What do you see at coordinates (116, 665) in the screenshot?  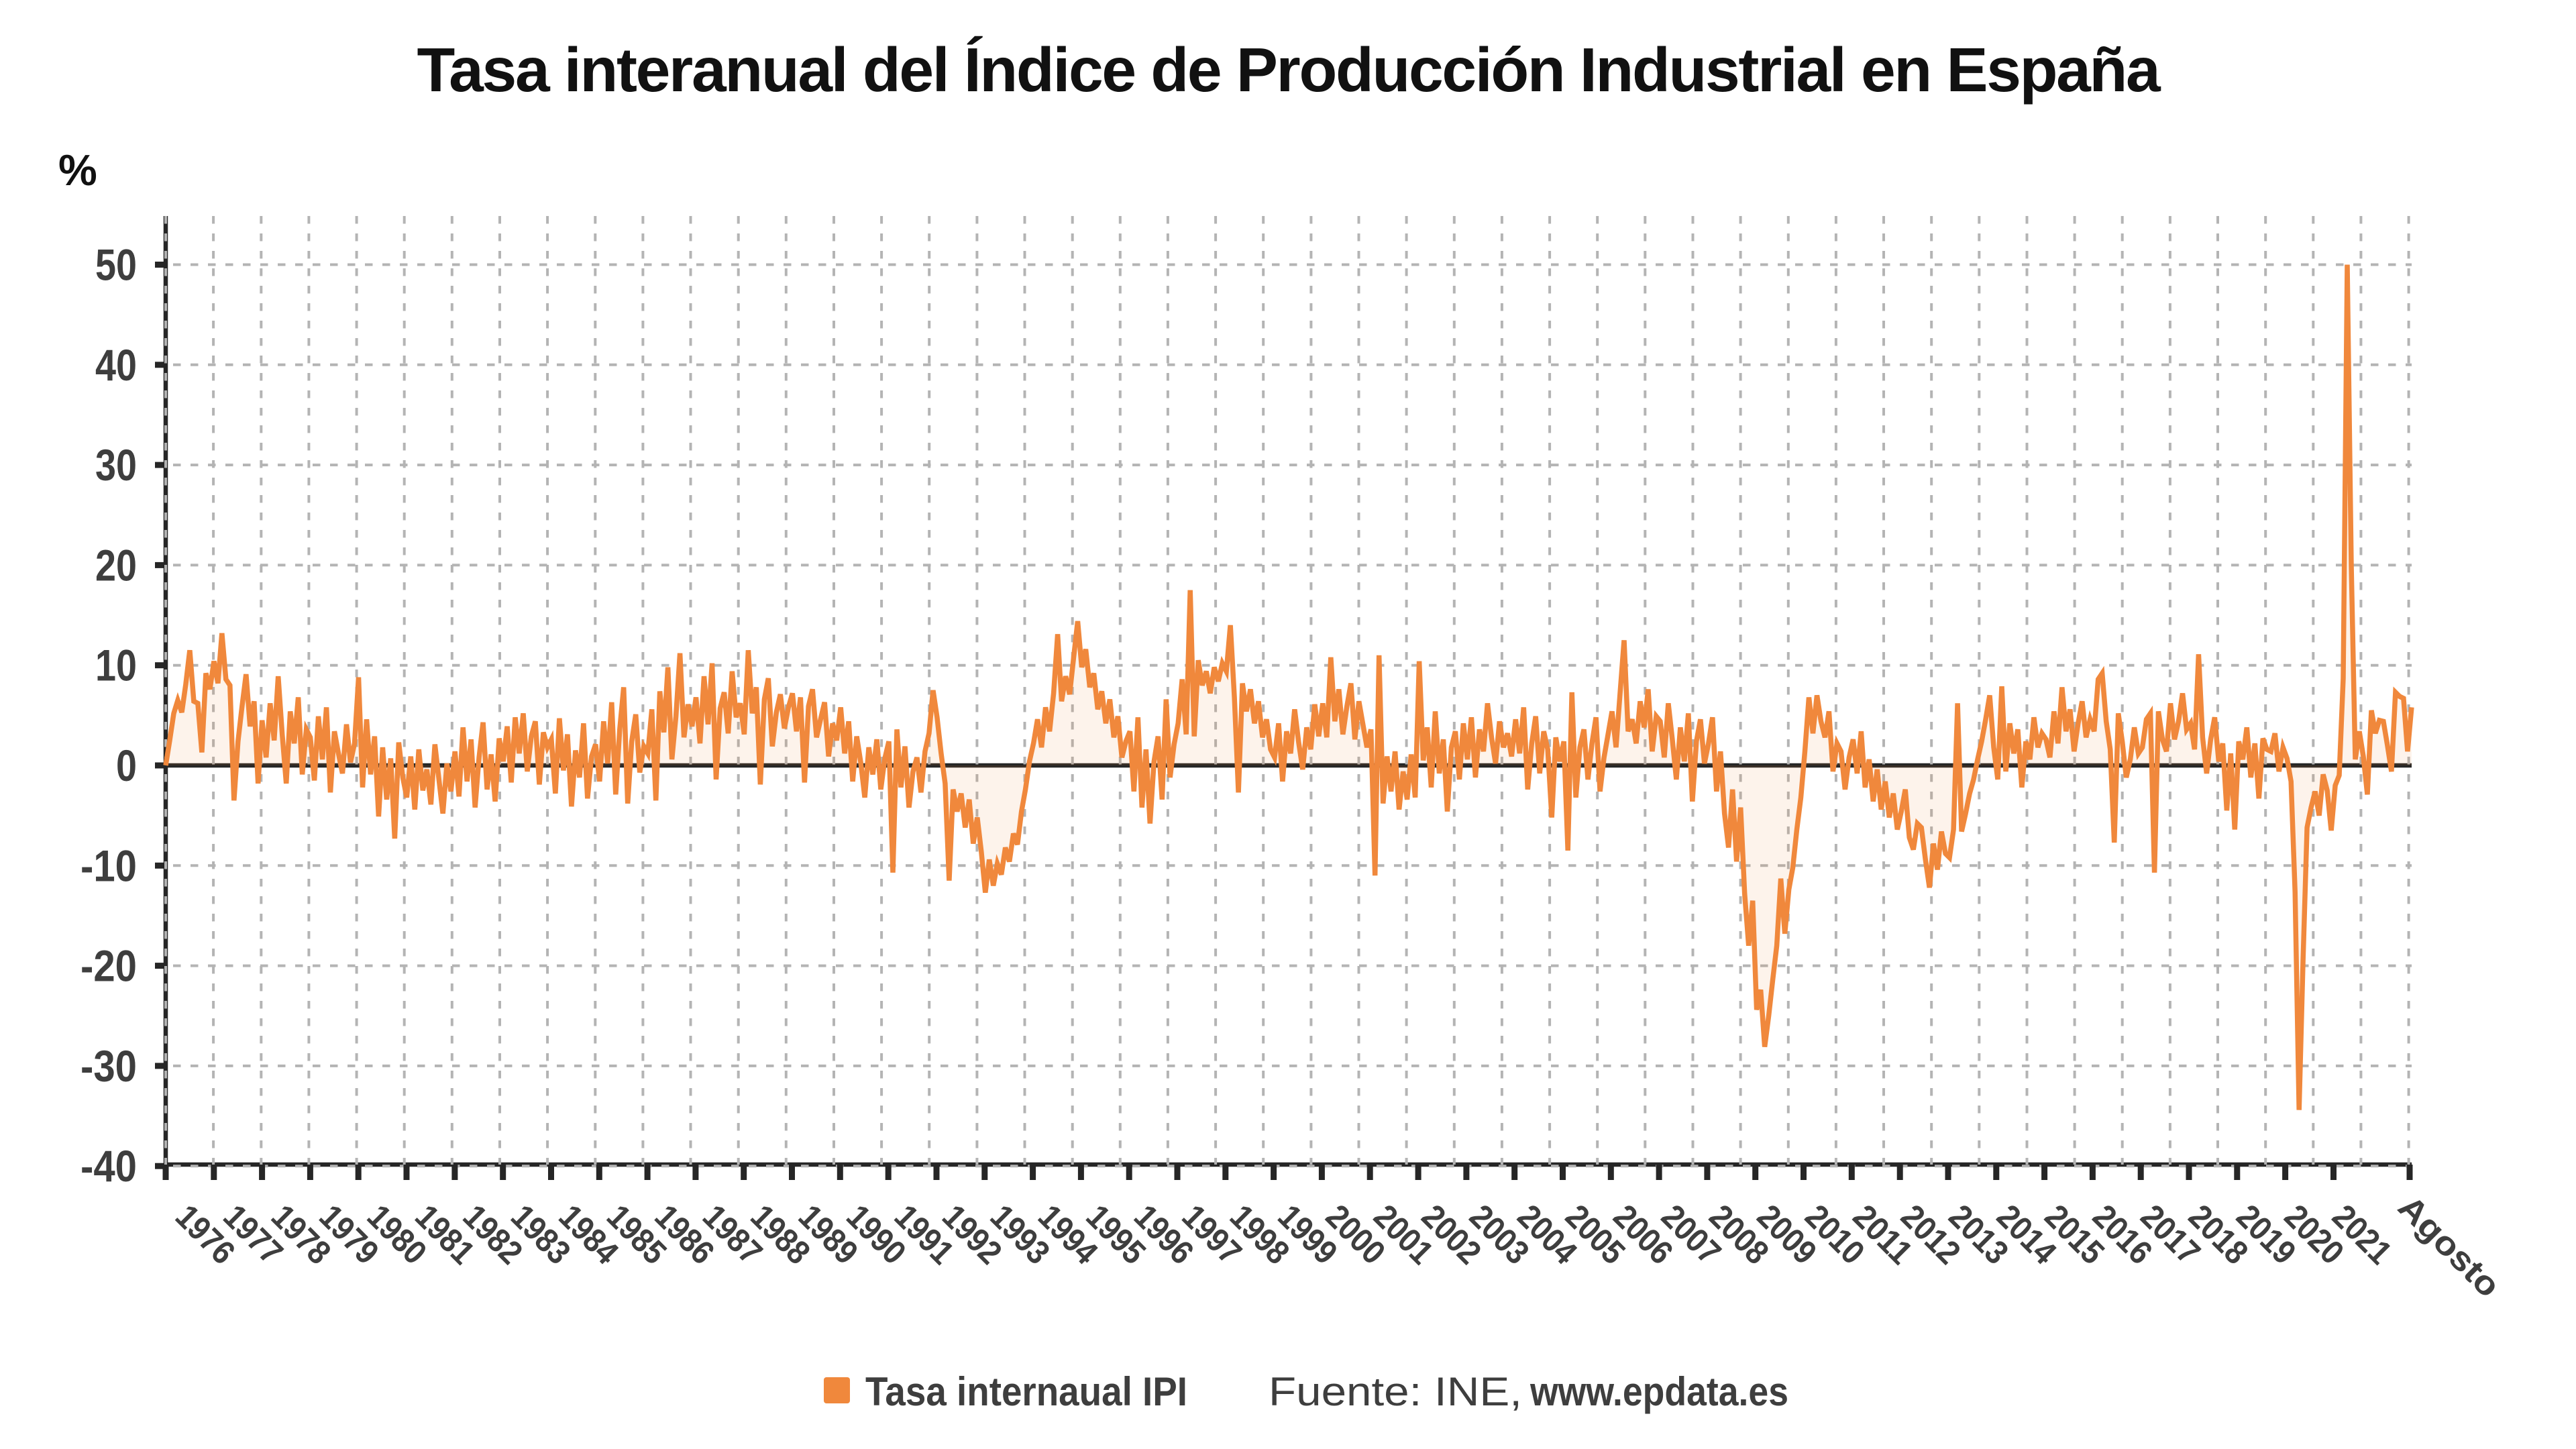 I see `svg-text: 10` at bounding box center [116, 665].